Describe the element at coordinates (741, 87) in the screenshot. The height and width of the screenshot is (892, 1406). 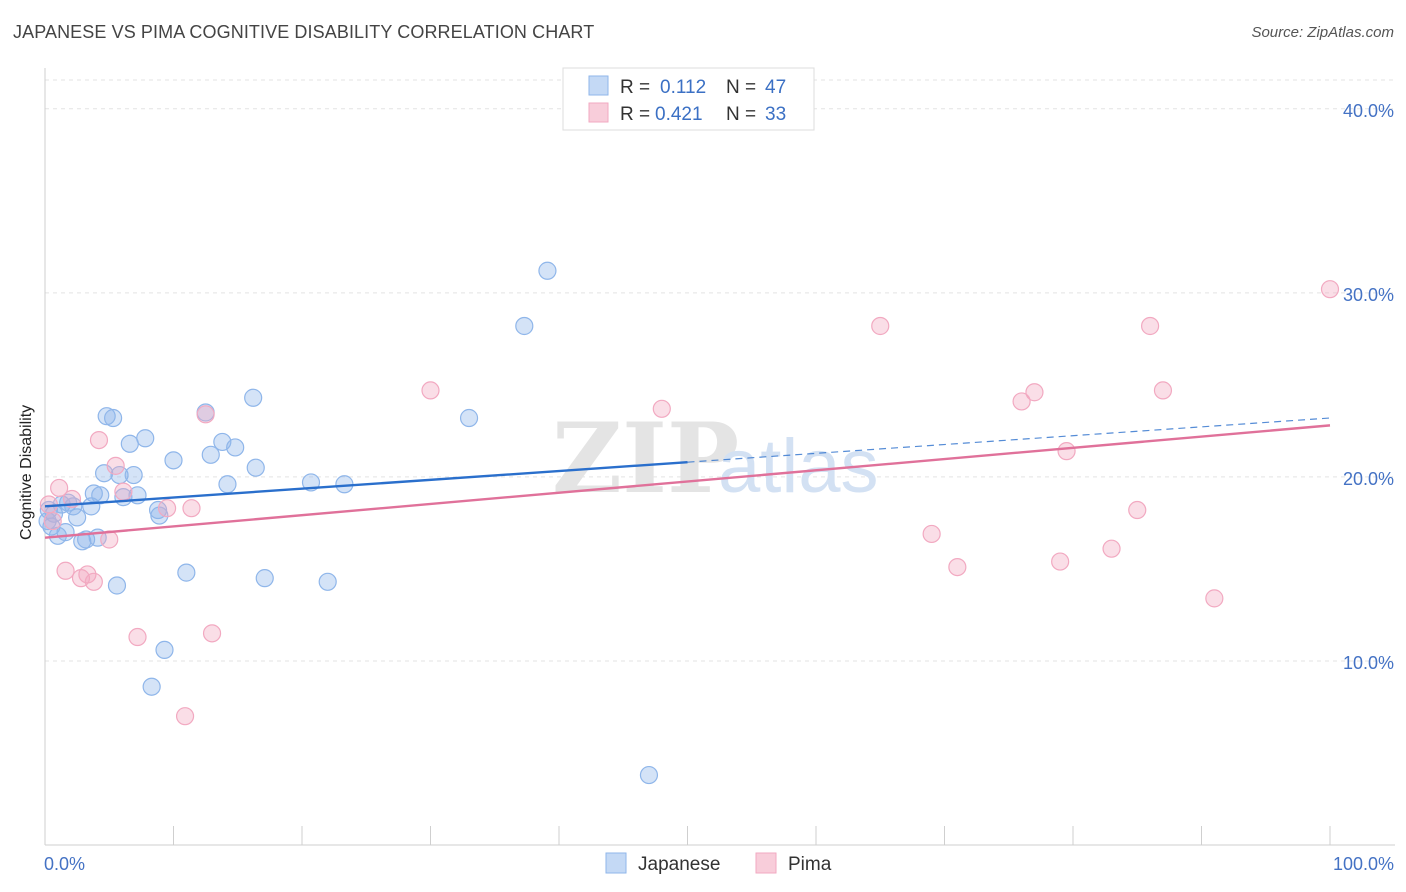
I see `legend-n-label-japanese: N =` at that location.